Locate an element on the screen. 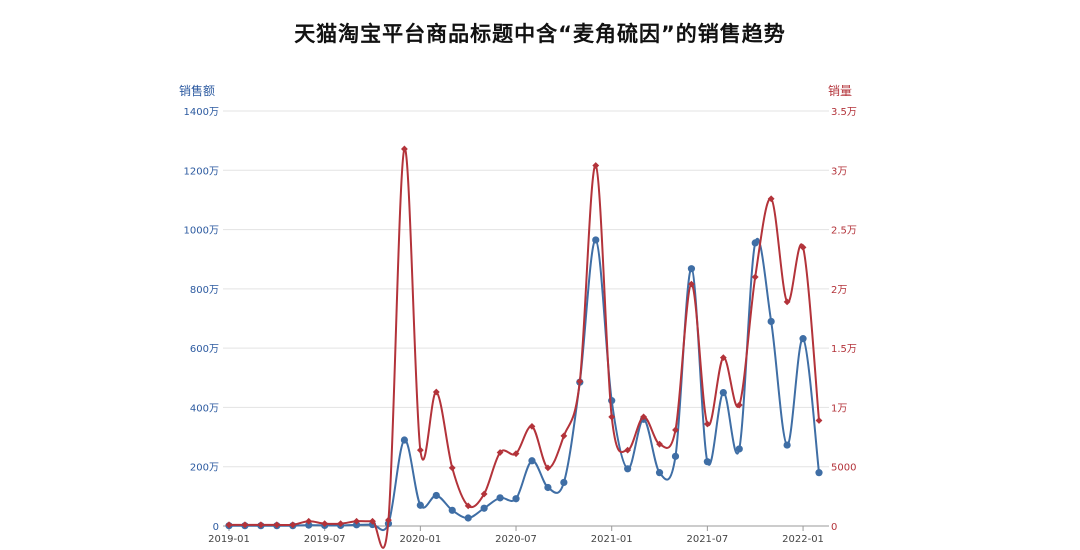 The height and width of the screenshot is (550, 1080). x-tick-label: 2019-01 is located at coordinates (229, 539).